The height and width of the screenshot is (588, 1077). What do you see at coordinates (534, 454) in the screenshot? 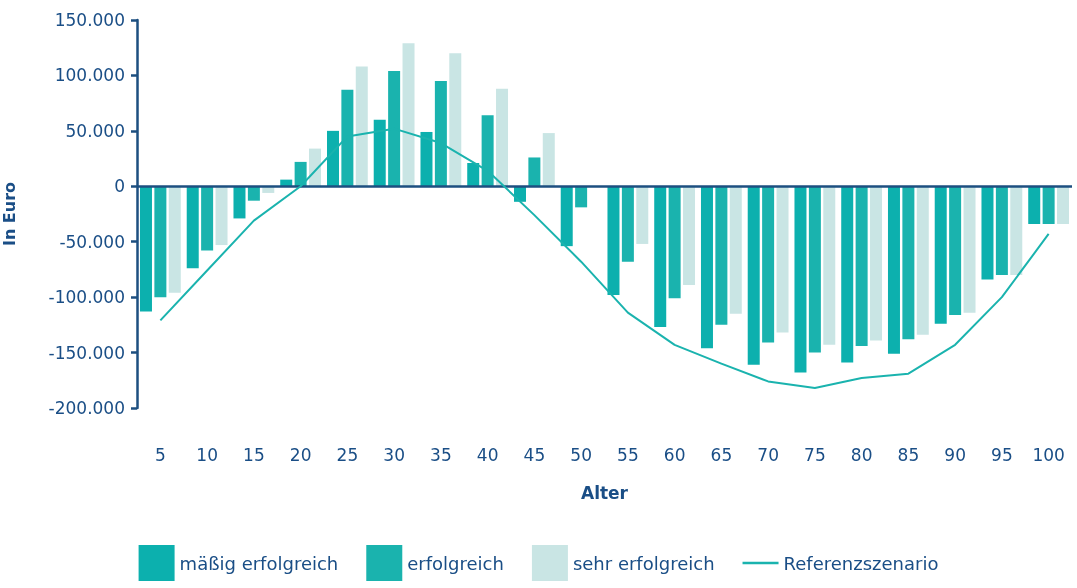
I see `x-tick-label: 45` at bounding box center [534, 454].